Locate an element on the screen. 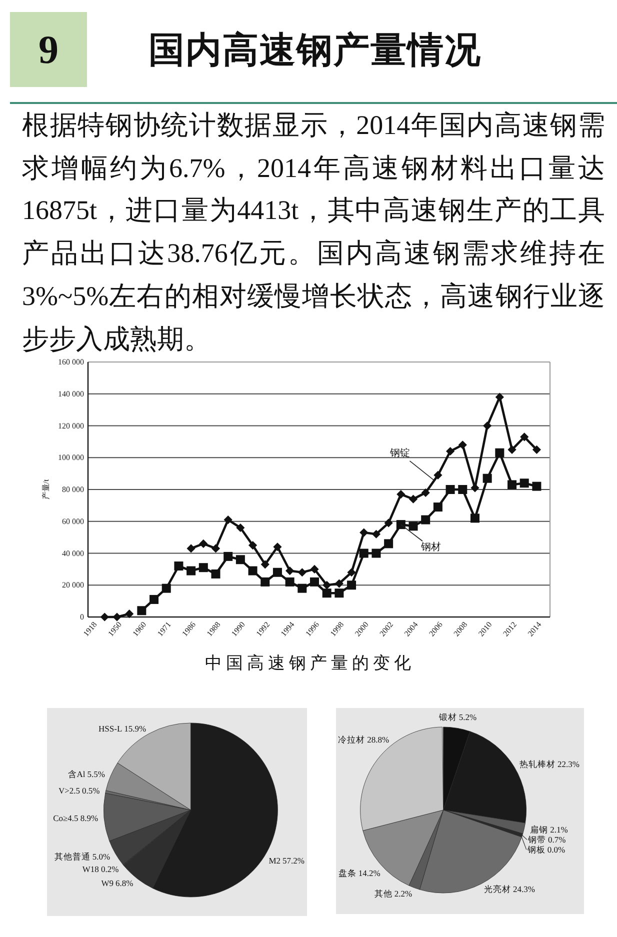 The image size is (617, 937). data-label: 2.2% is located at coordinates (403, 893).